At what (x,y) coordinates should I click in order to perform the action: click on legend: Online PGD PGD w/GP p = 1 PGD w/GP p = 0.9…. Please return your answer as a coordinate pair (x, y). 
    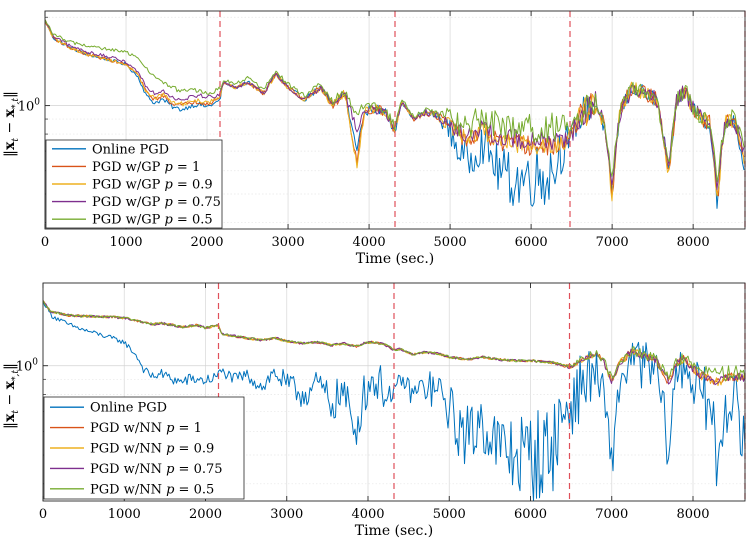
    Looking at the image, I should click on (134, 184).